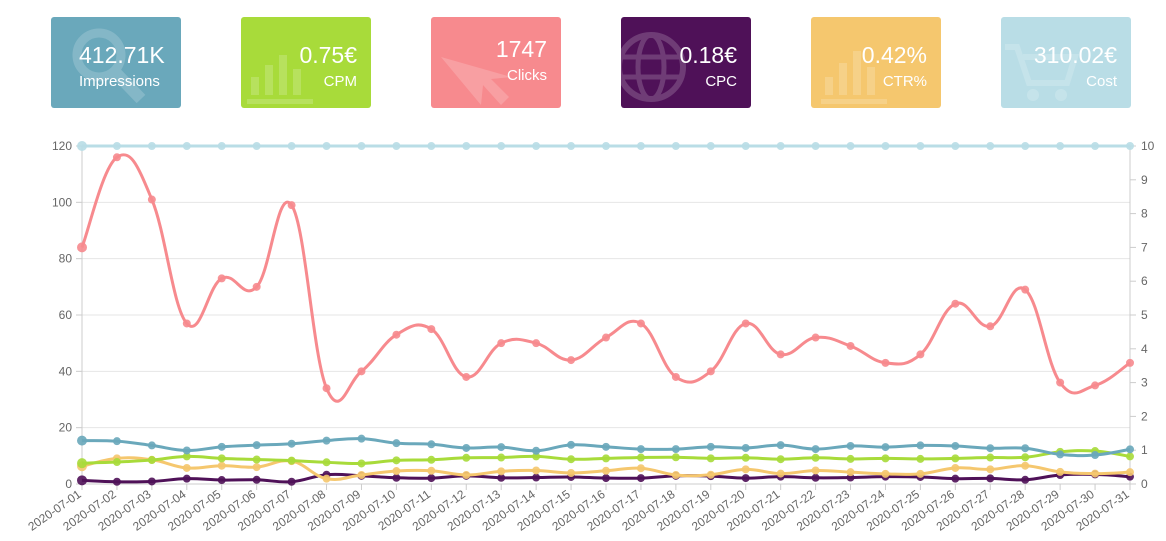 The height and width of the screenshot is (541, 1166). What do you see at coordinates (1144, 180) in the screenshot?
I see `y-right-tick-label: 9` at bounding box center [1144, 180].